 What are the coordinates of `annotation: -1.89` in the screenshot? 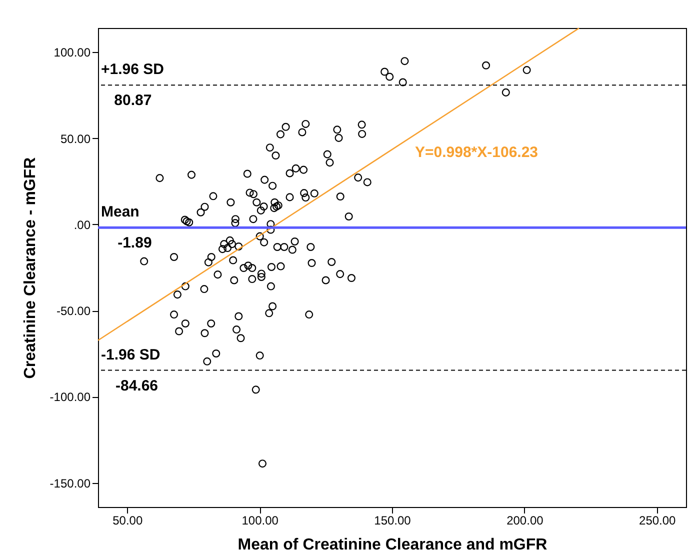 It's located at (135, 243).